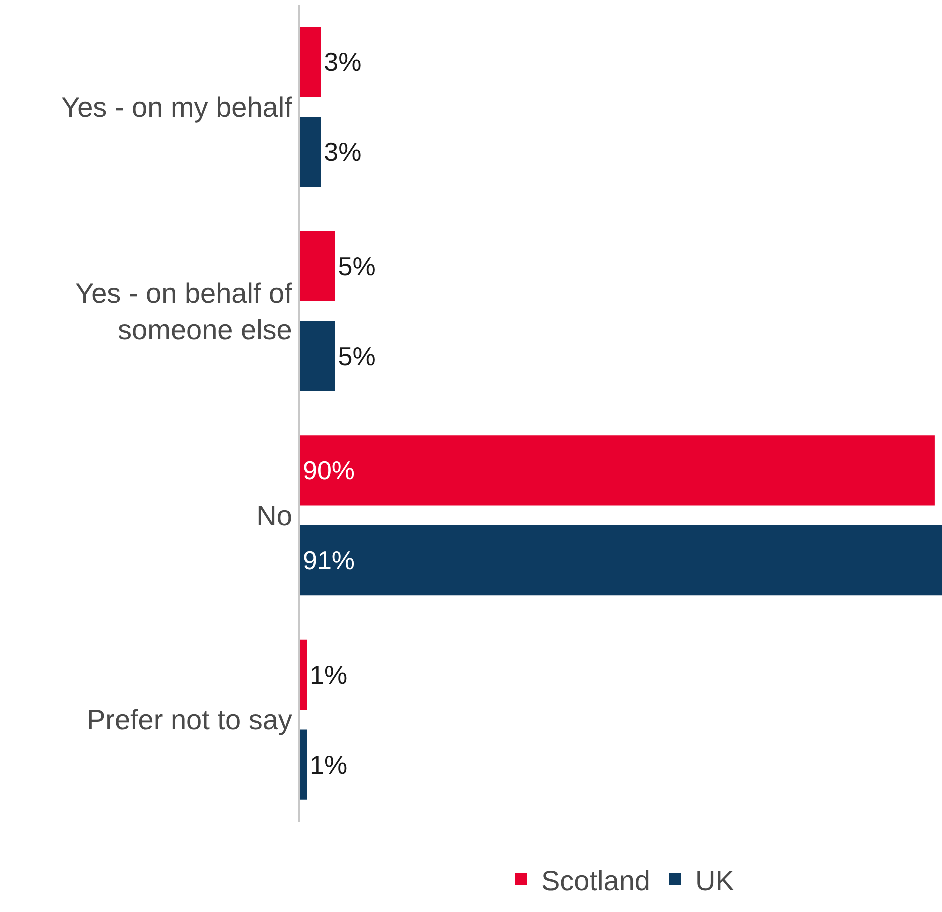  I want to click on legend-label: Scotland, so click(596, 880).